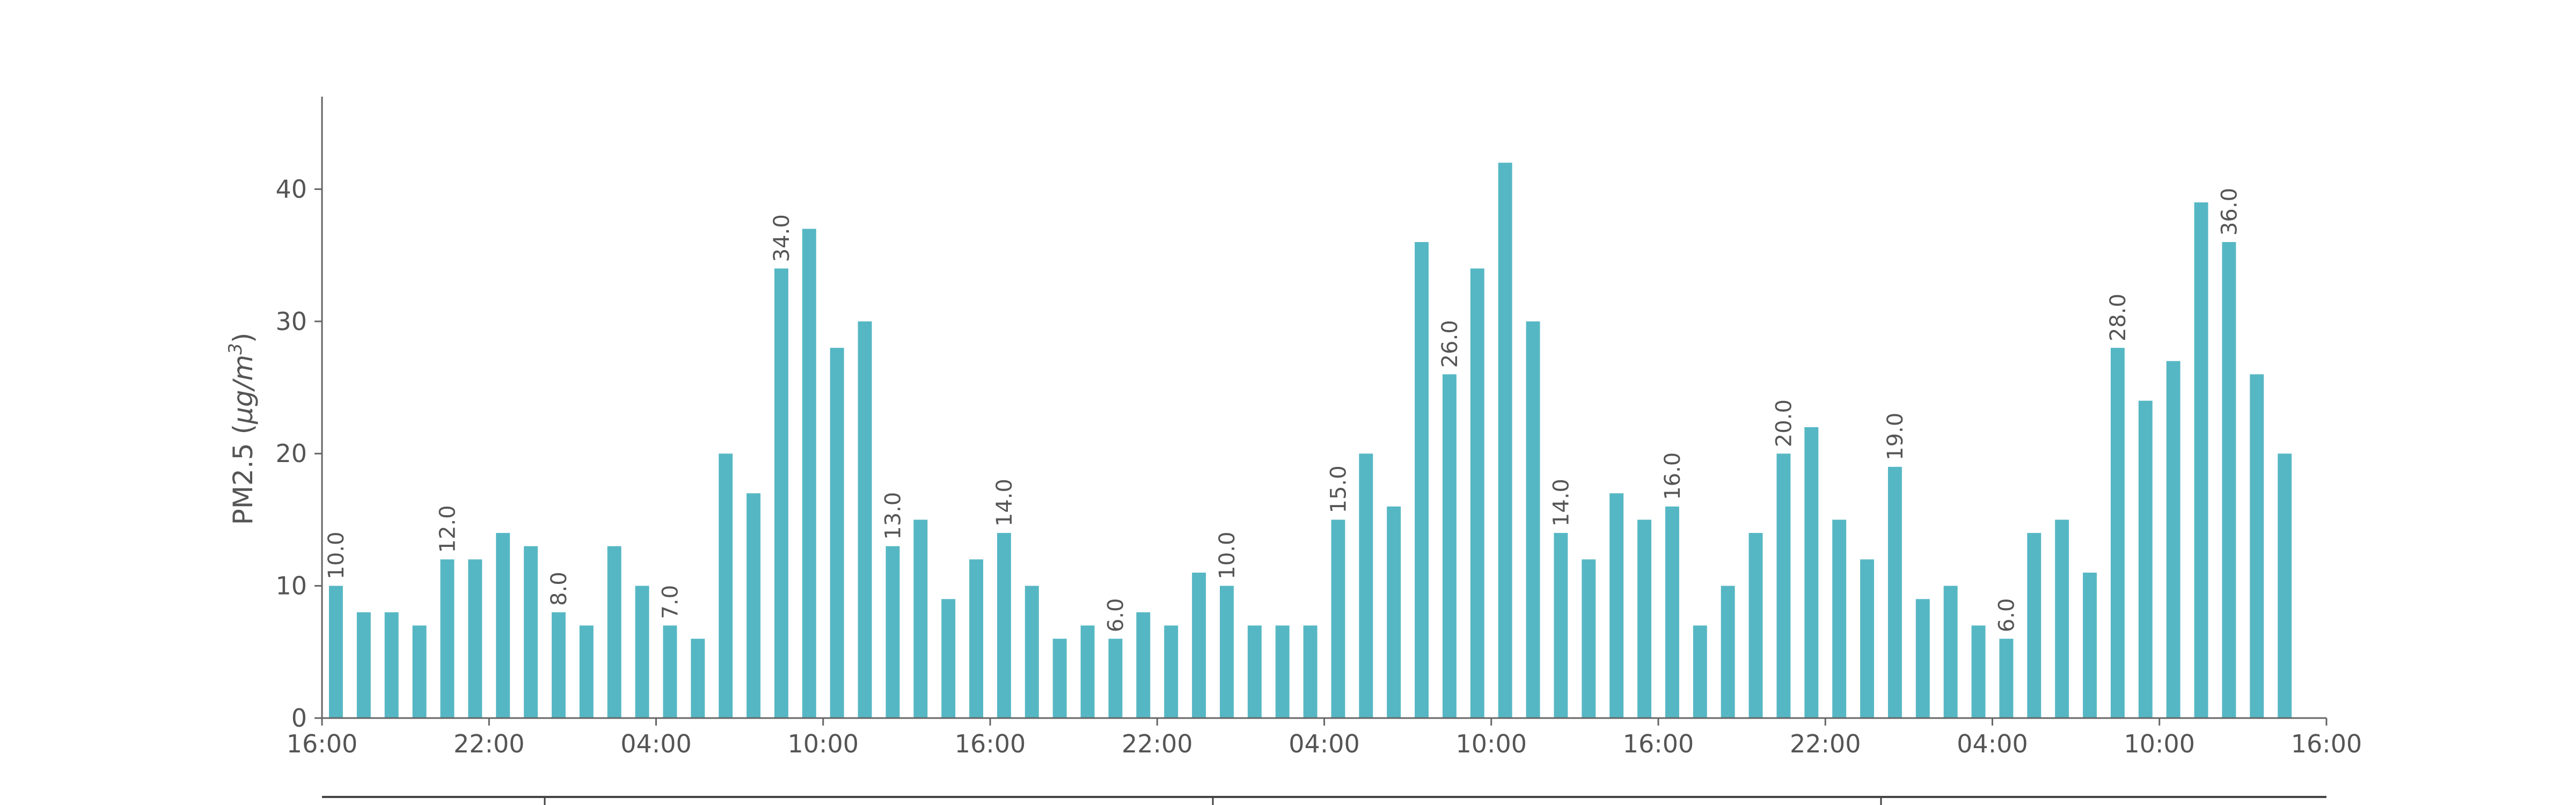 This screenshot has height=805, width=2576. I want to click on value-label-4: 12.0, so click(447, 529).